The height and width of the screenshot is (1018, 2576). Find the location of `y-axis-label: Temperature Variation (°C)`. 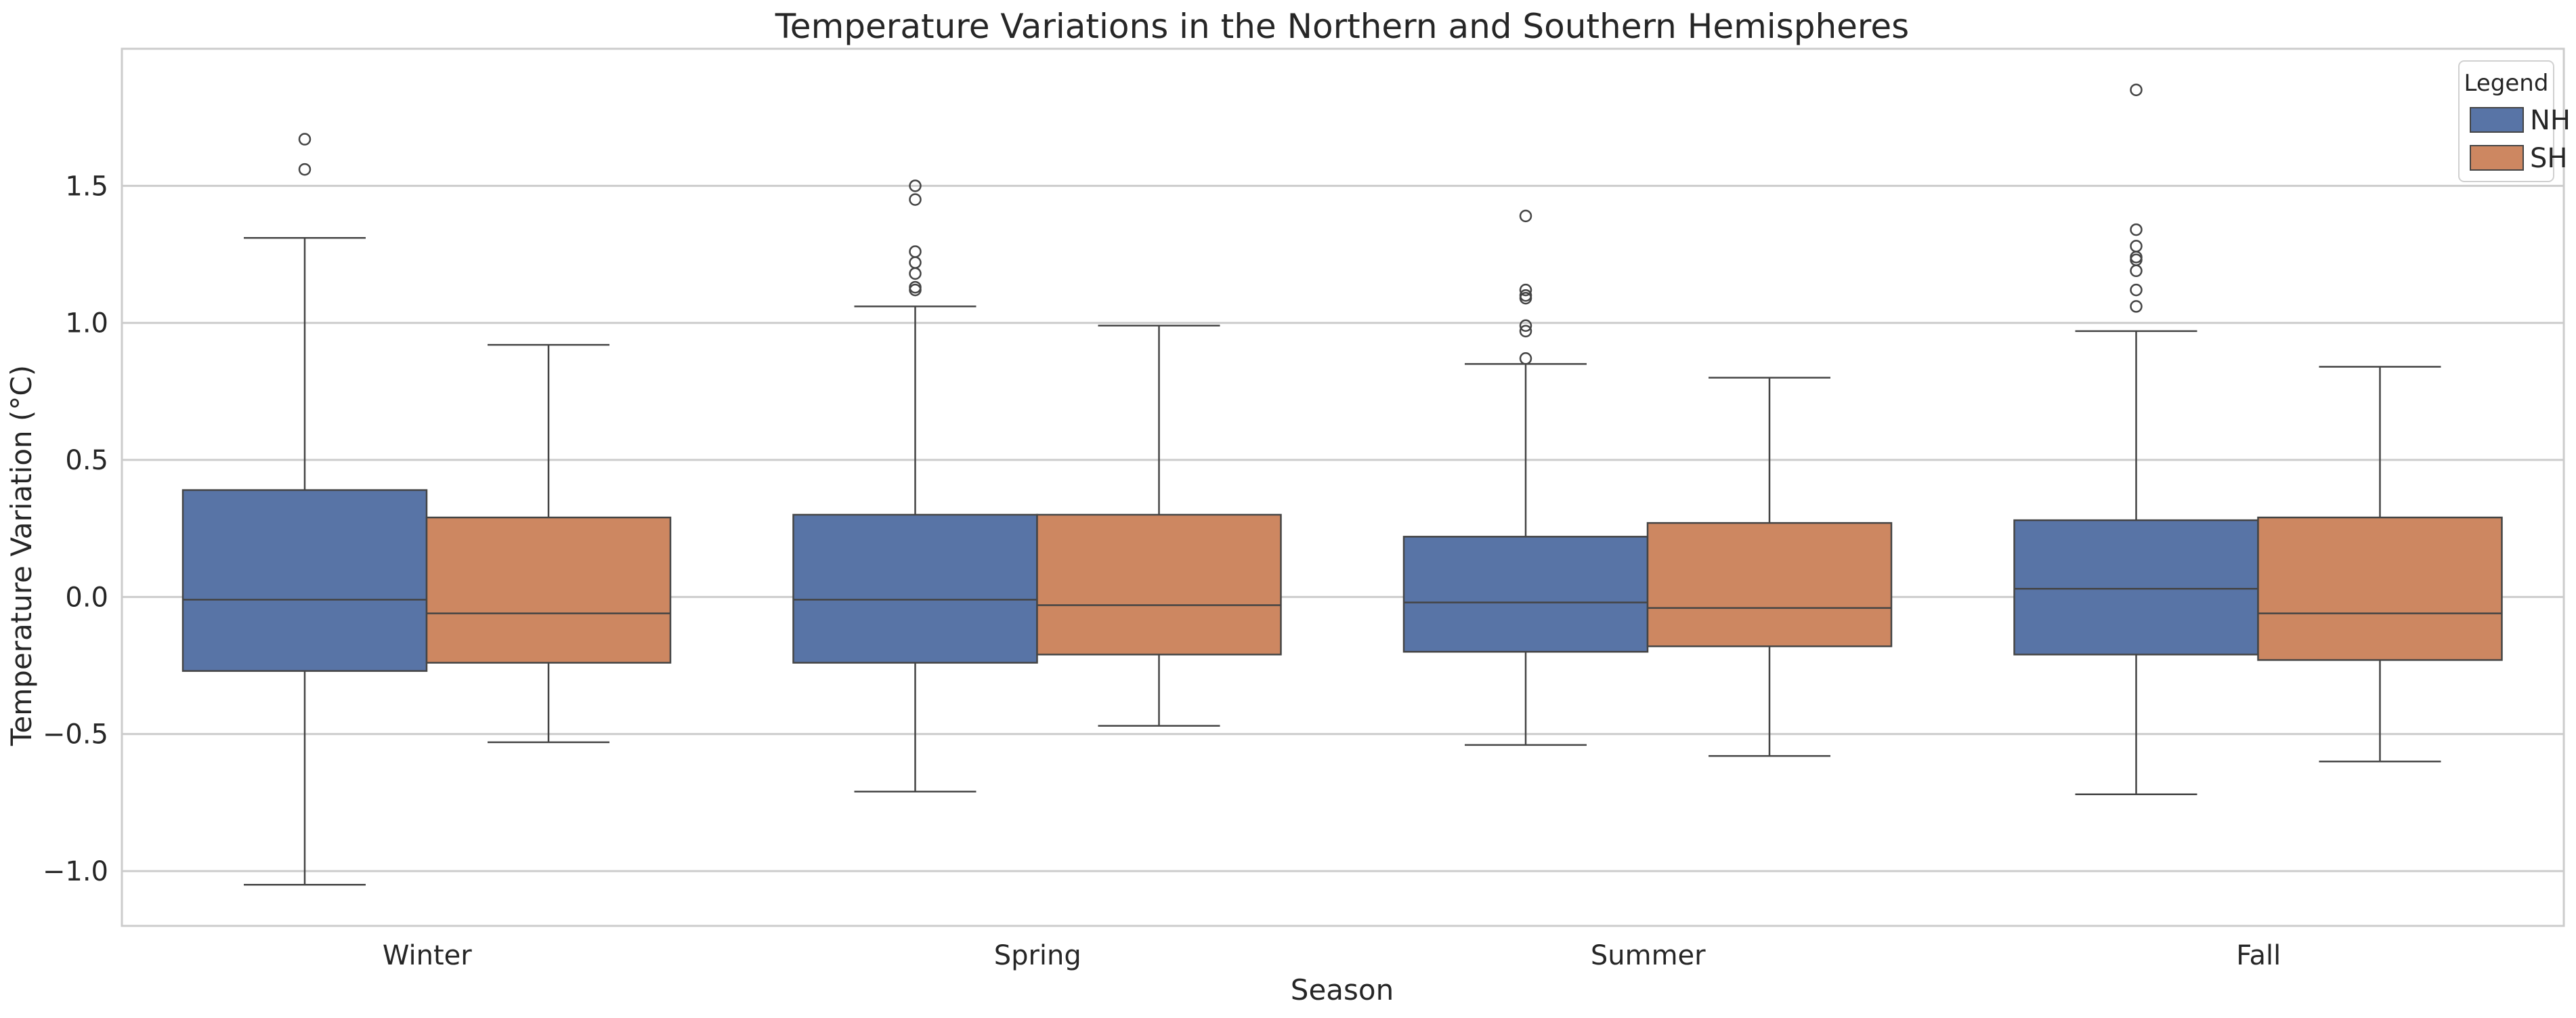

y-axis-label: Temperature Variation (°C) is located at coordinates (21, 555).